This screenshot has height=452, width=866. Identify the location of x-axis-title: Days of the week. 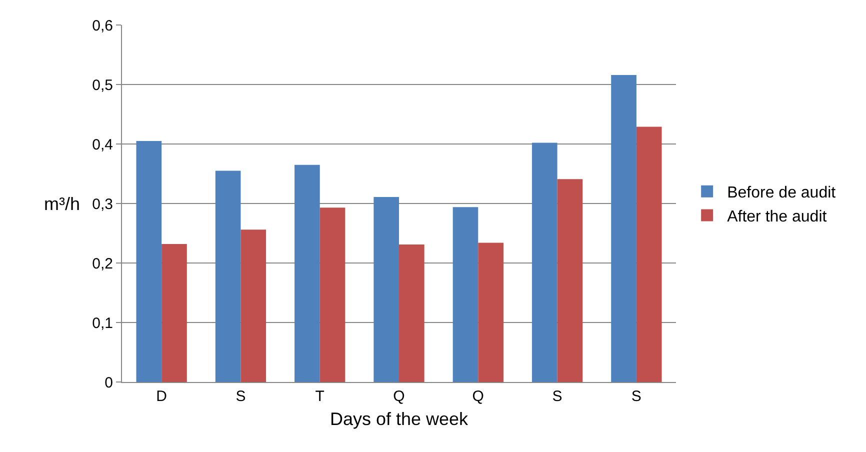
(400, 419).